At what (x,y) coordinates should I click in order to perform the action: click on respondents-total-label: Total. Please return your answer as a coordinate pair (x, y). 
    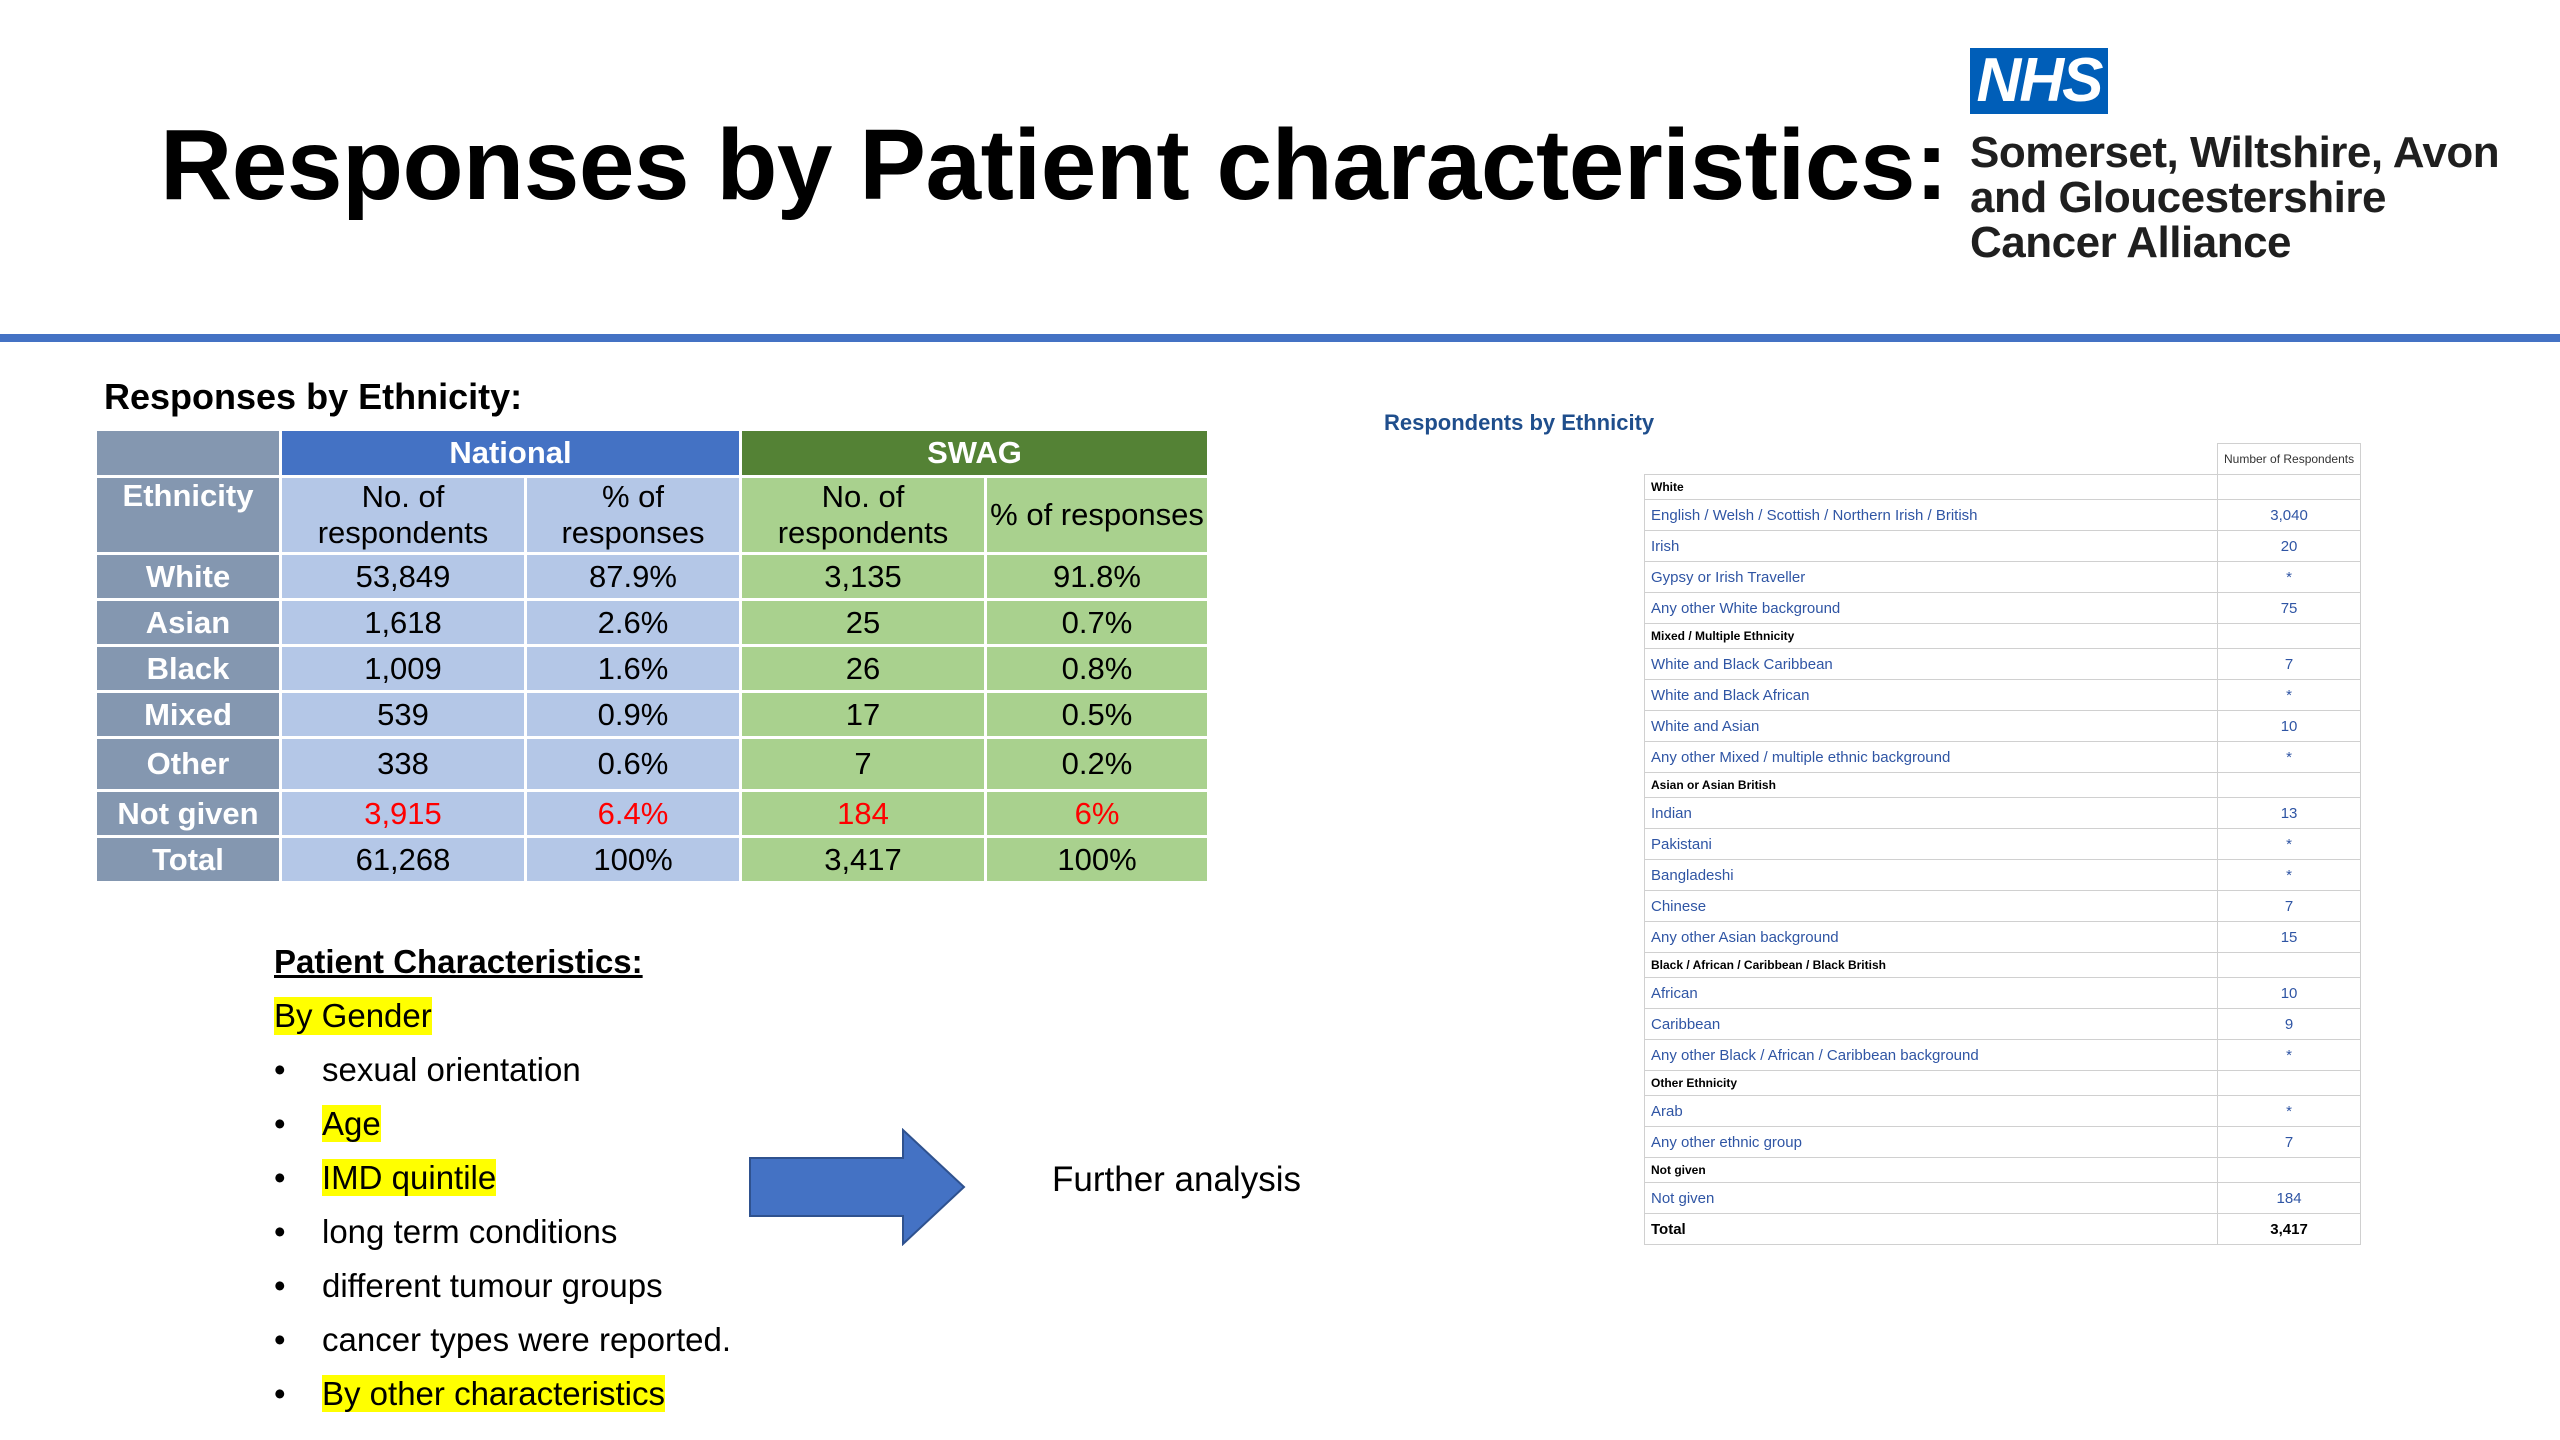
    Looking at the image, I should click on (1931, 1229).